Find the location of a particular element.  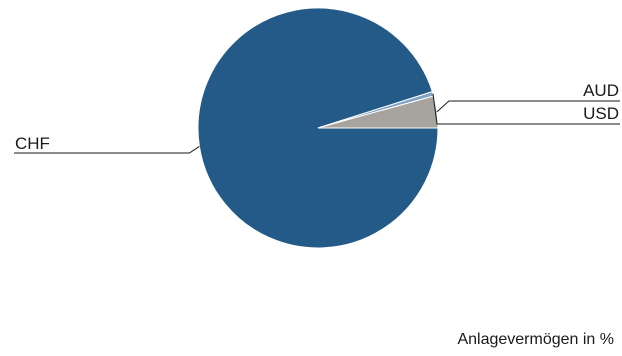

slice-label-chf: CHF is located at coordinates (32, 143).